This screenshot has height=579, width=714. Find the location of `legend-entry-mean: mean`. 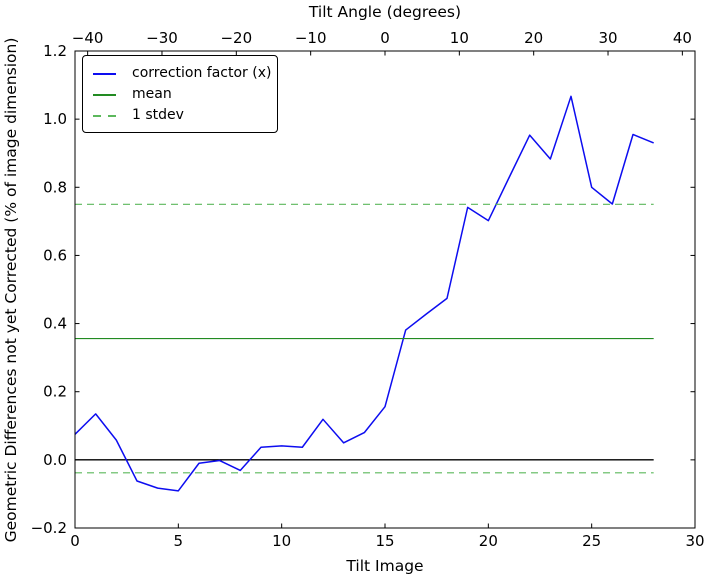

legend-entry-mean: mean is located at coordinates (180, 94).